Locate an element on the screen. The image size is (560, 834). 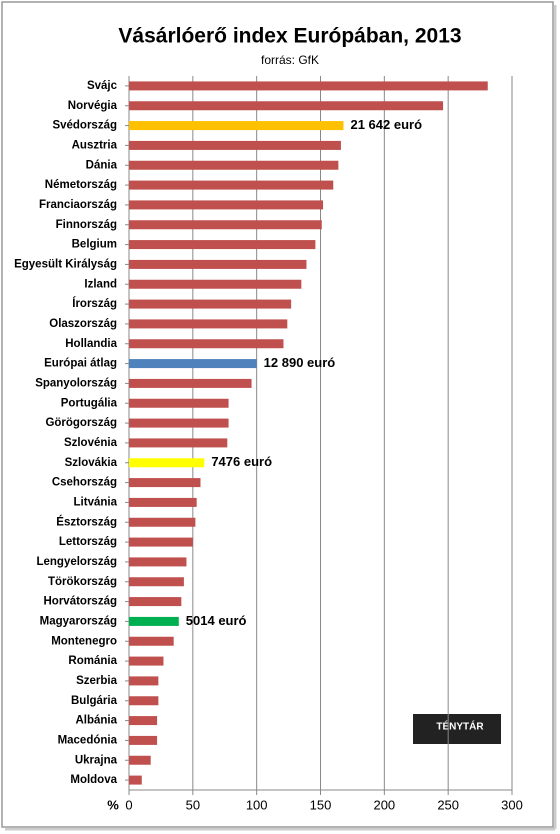
y-tick-label: Spanyolország is located at coordinates (76, 383).